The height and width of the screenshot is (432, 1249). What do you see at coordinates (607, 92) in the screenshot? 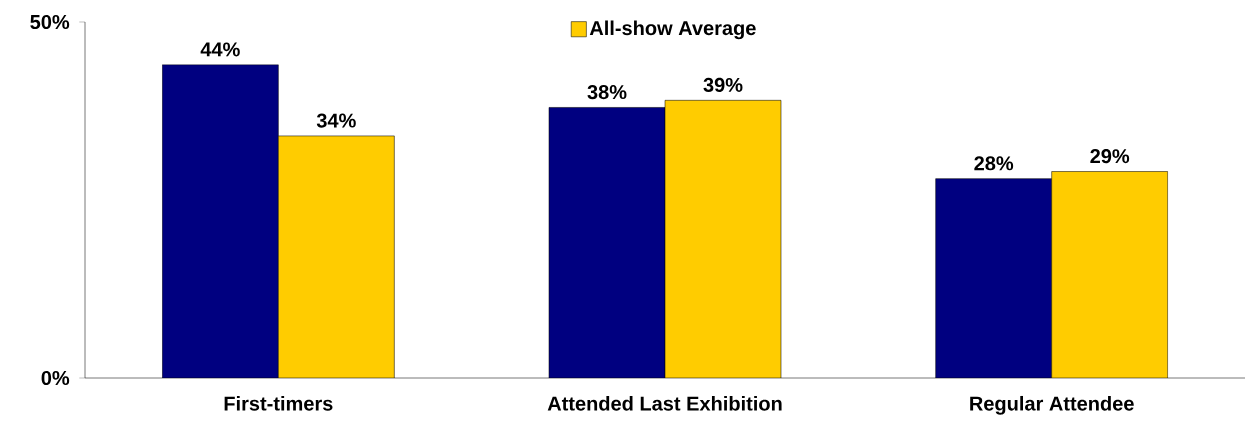
I see `data-label: 38%` at bounding box center [607, 92].